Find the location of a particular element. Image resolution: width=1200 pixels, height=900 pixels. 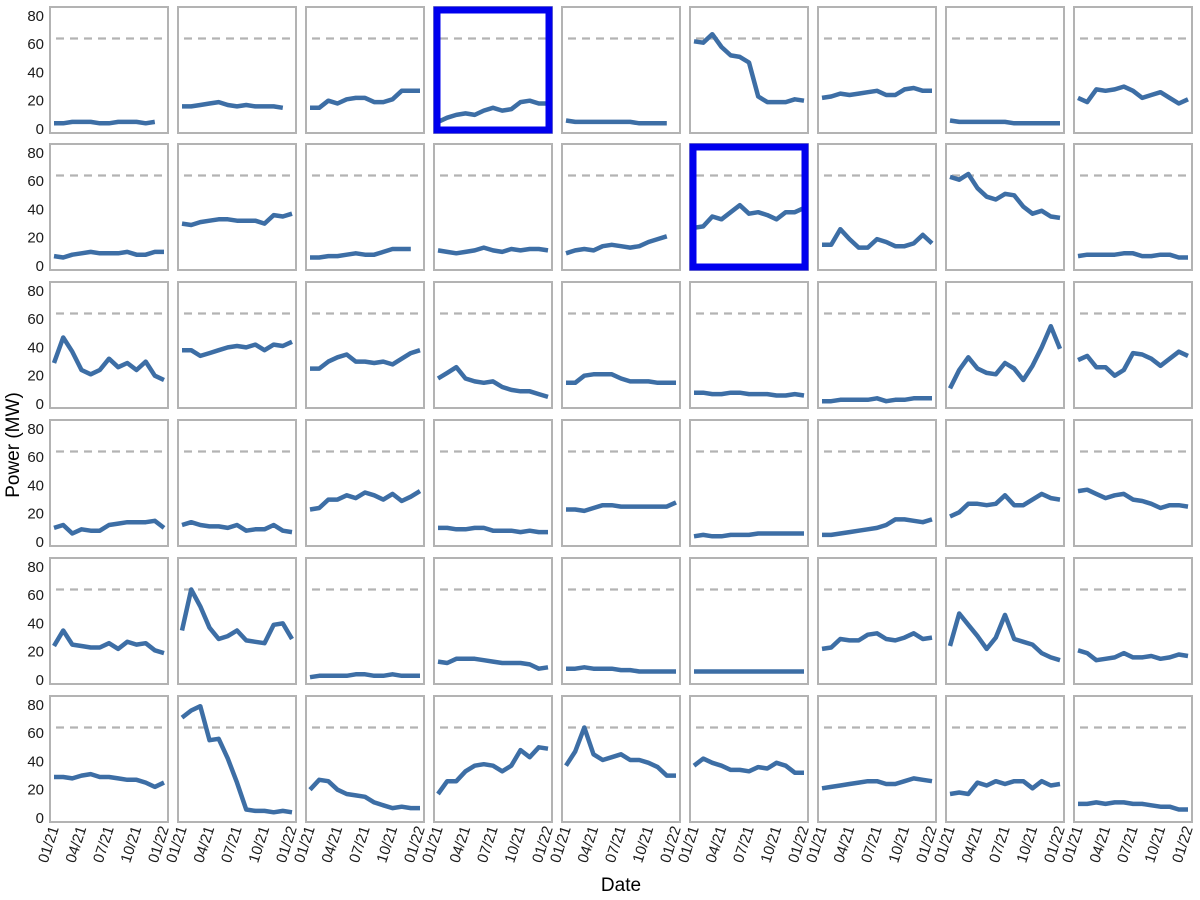

panel-r5-c1 is located at coordinates (109, 621).